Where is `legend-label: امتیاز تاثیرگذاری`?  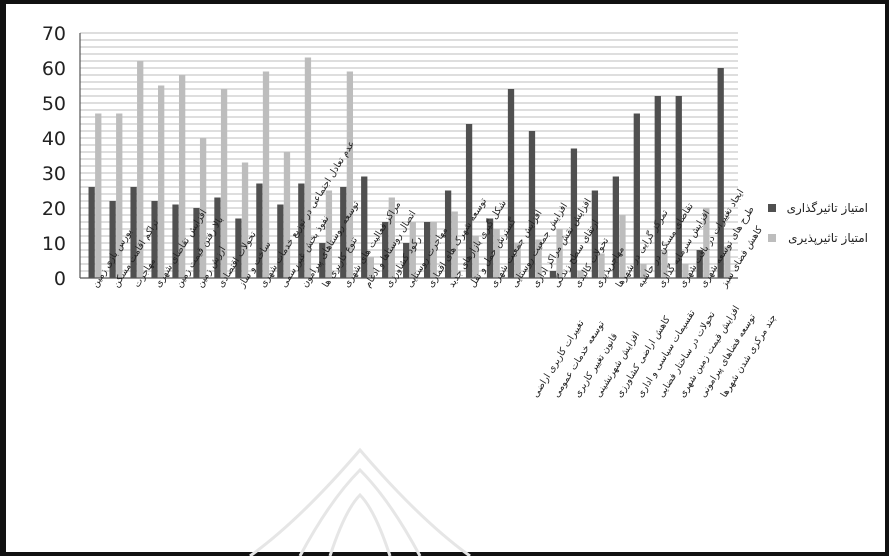
legend-label: امتیاز تاثیرگذاری is located at coordinates (827, 208).